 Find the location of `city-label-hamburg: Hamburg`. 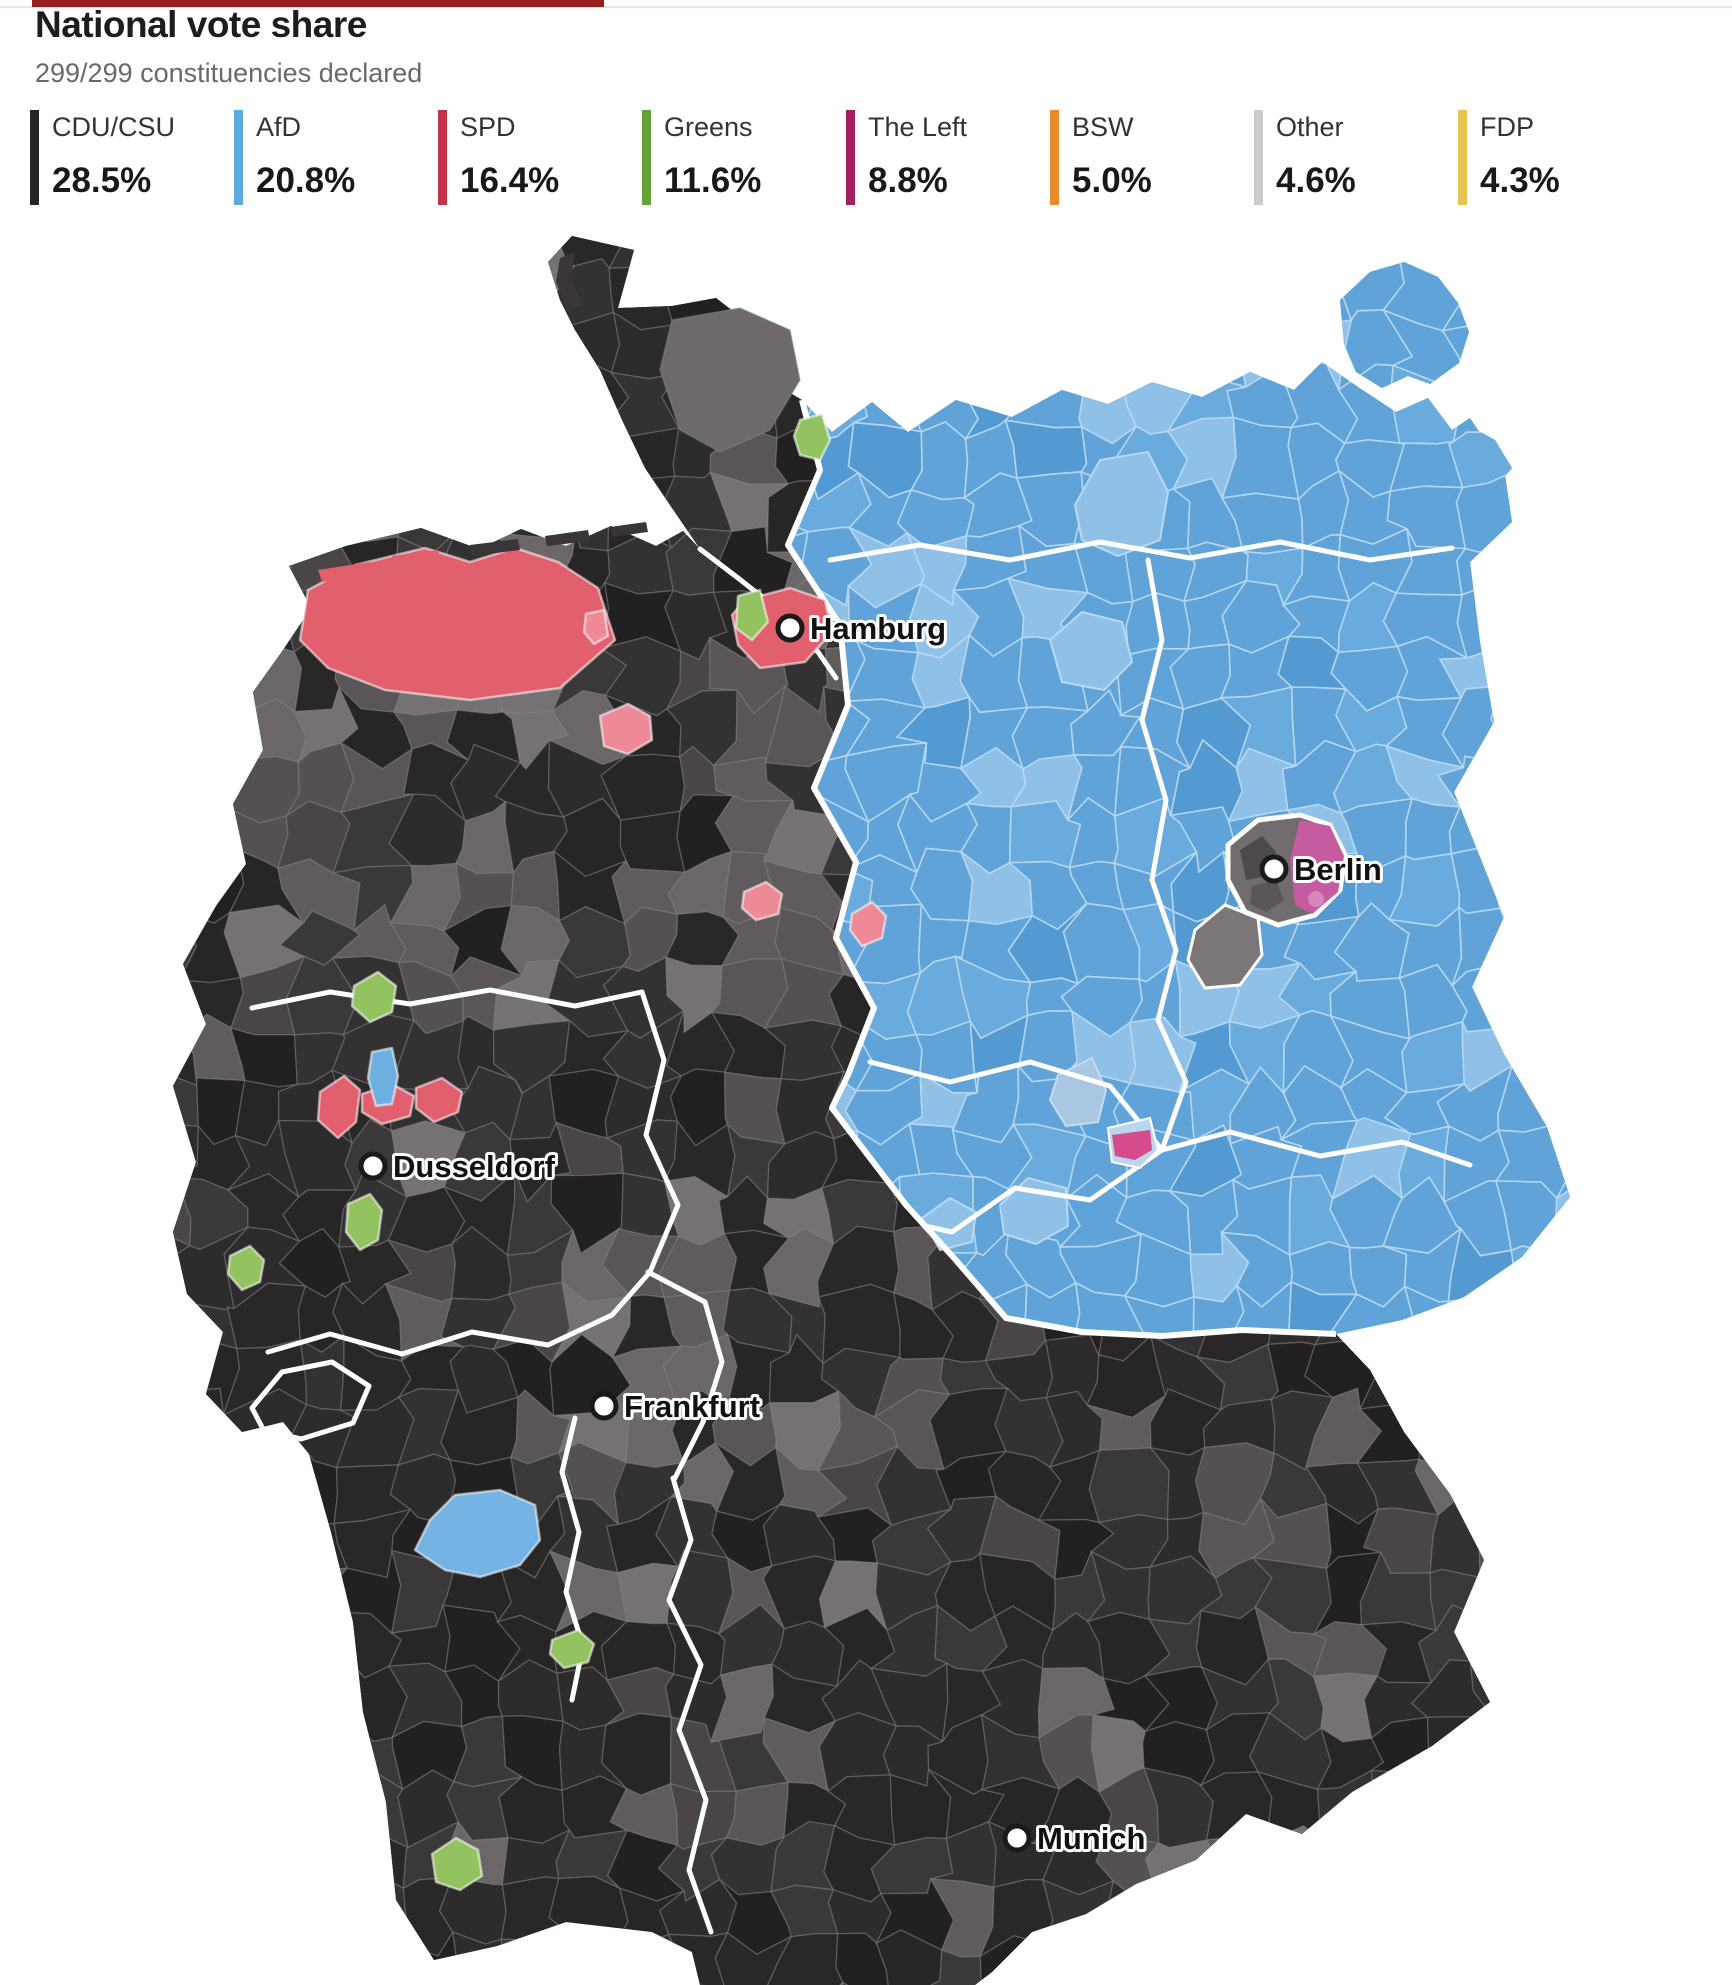

city-label-hamburg: Hamburg is located at coordinates (878, 628).